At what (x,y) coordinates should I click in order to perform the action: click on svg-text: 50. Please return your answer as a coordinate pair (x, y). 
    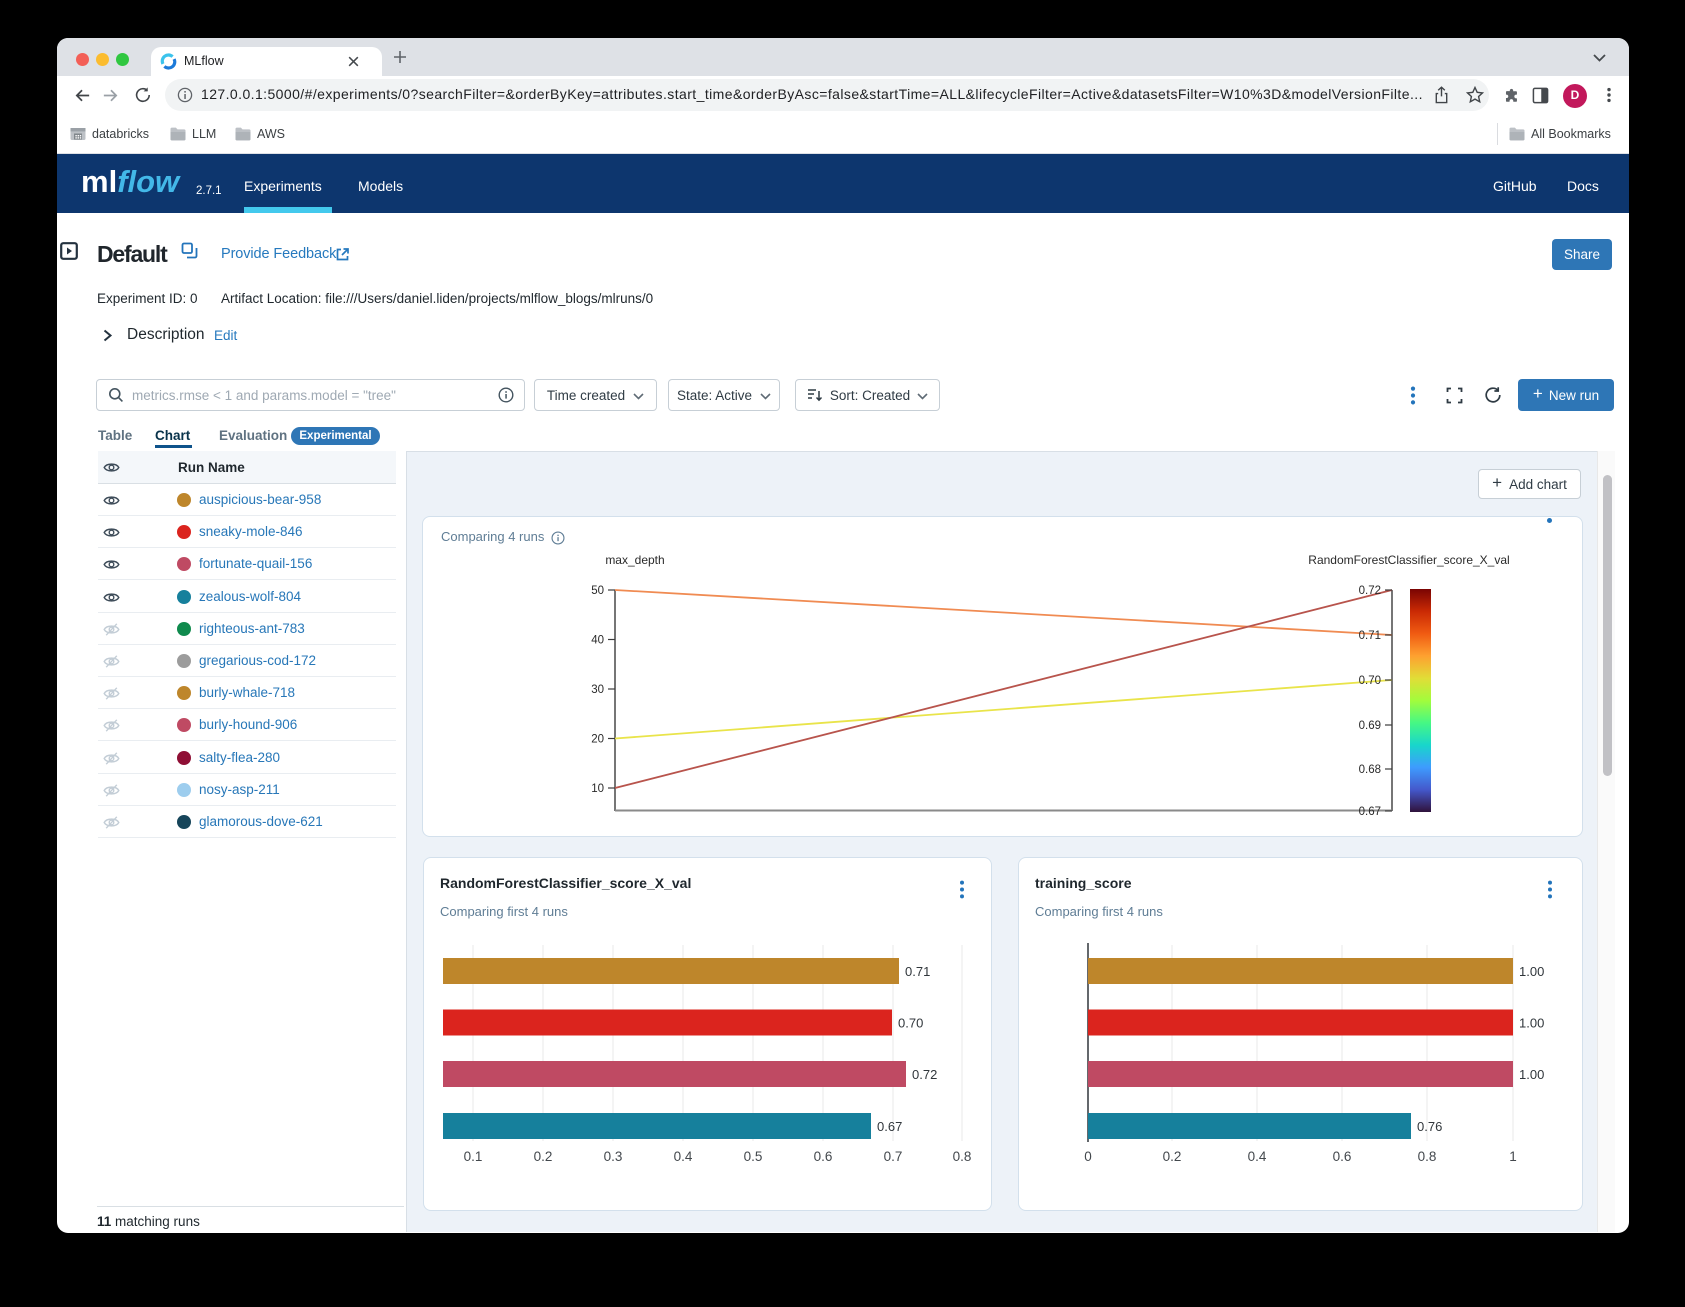
    Looking at the image, I should click on (597, 591).